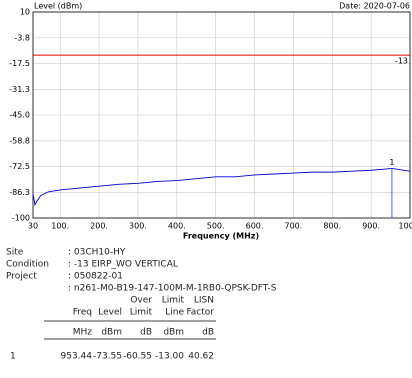 The height and width of the screenshot is (378, 412). I want to click on x-axis-label: Frequency (MHz), so click(221, 236).